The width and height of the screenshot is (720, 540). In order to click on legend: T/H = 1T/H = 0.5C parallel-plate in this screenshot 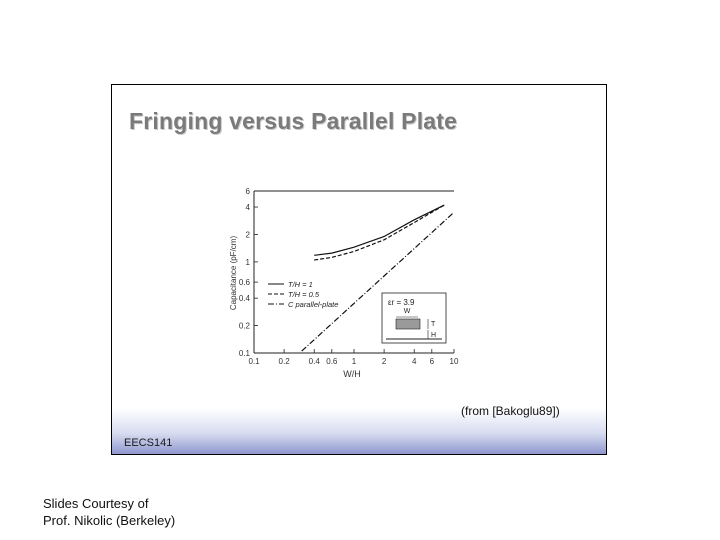, I will do `click(303, 294)`.